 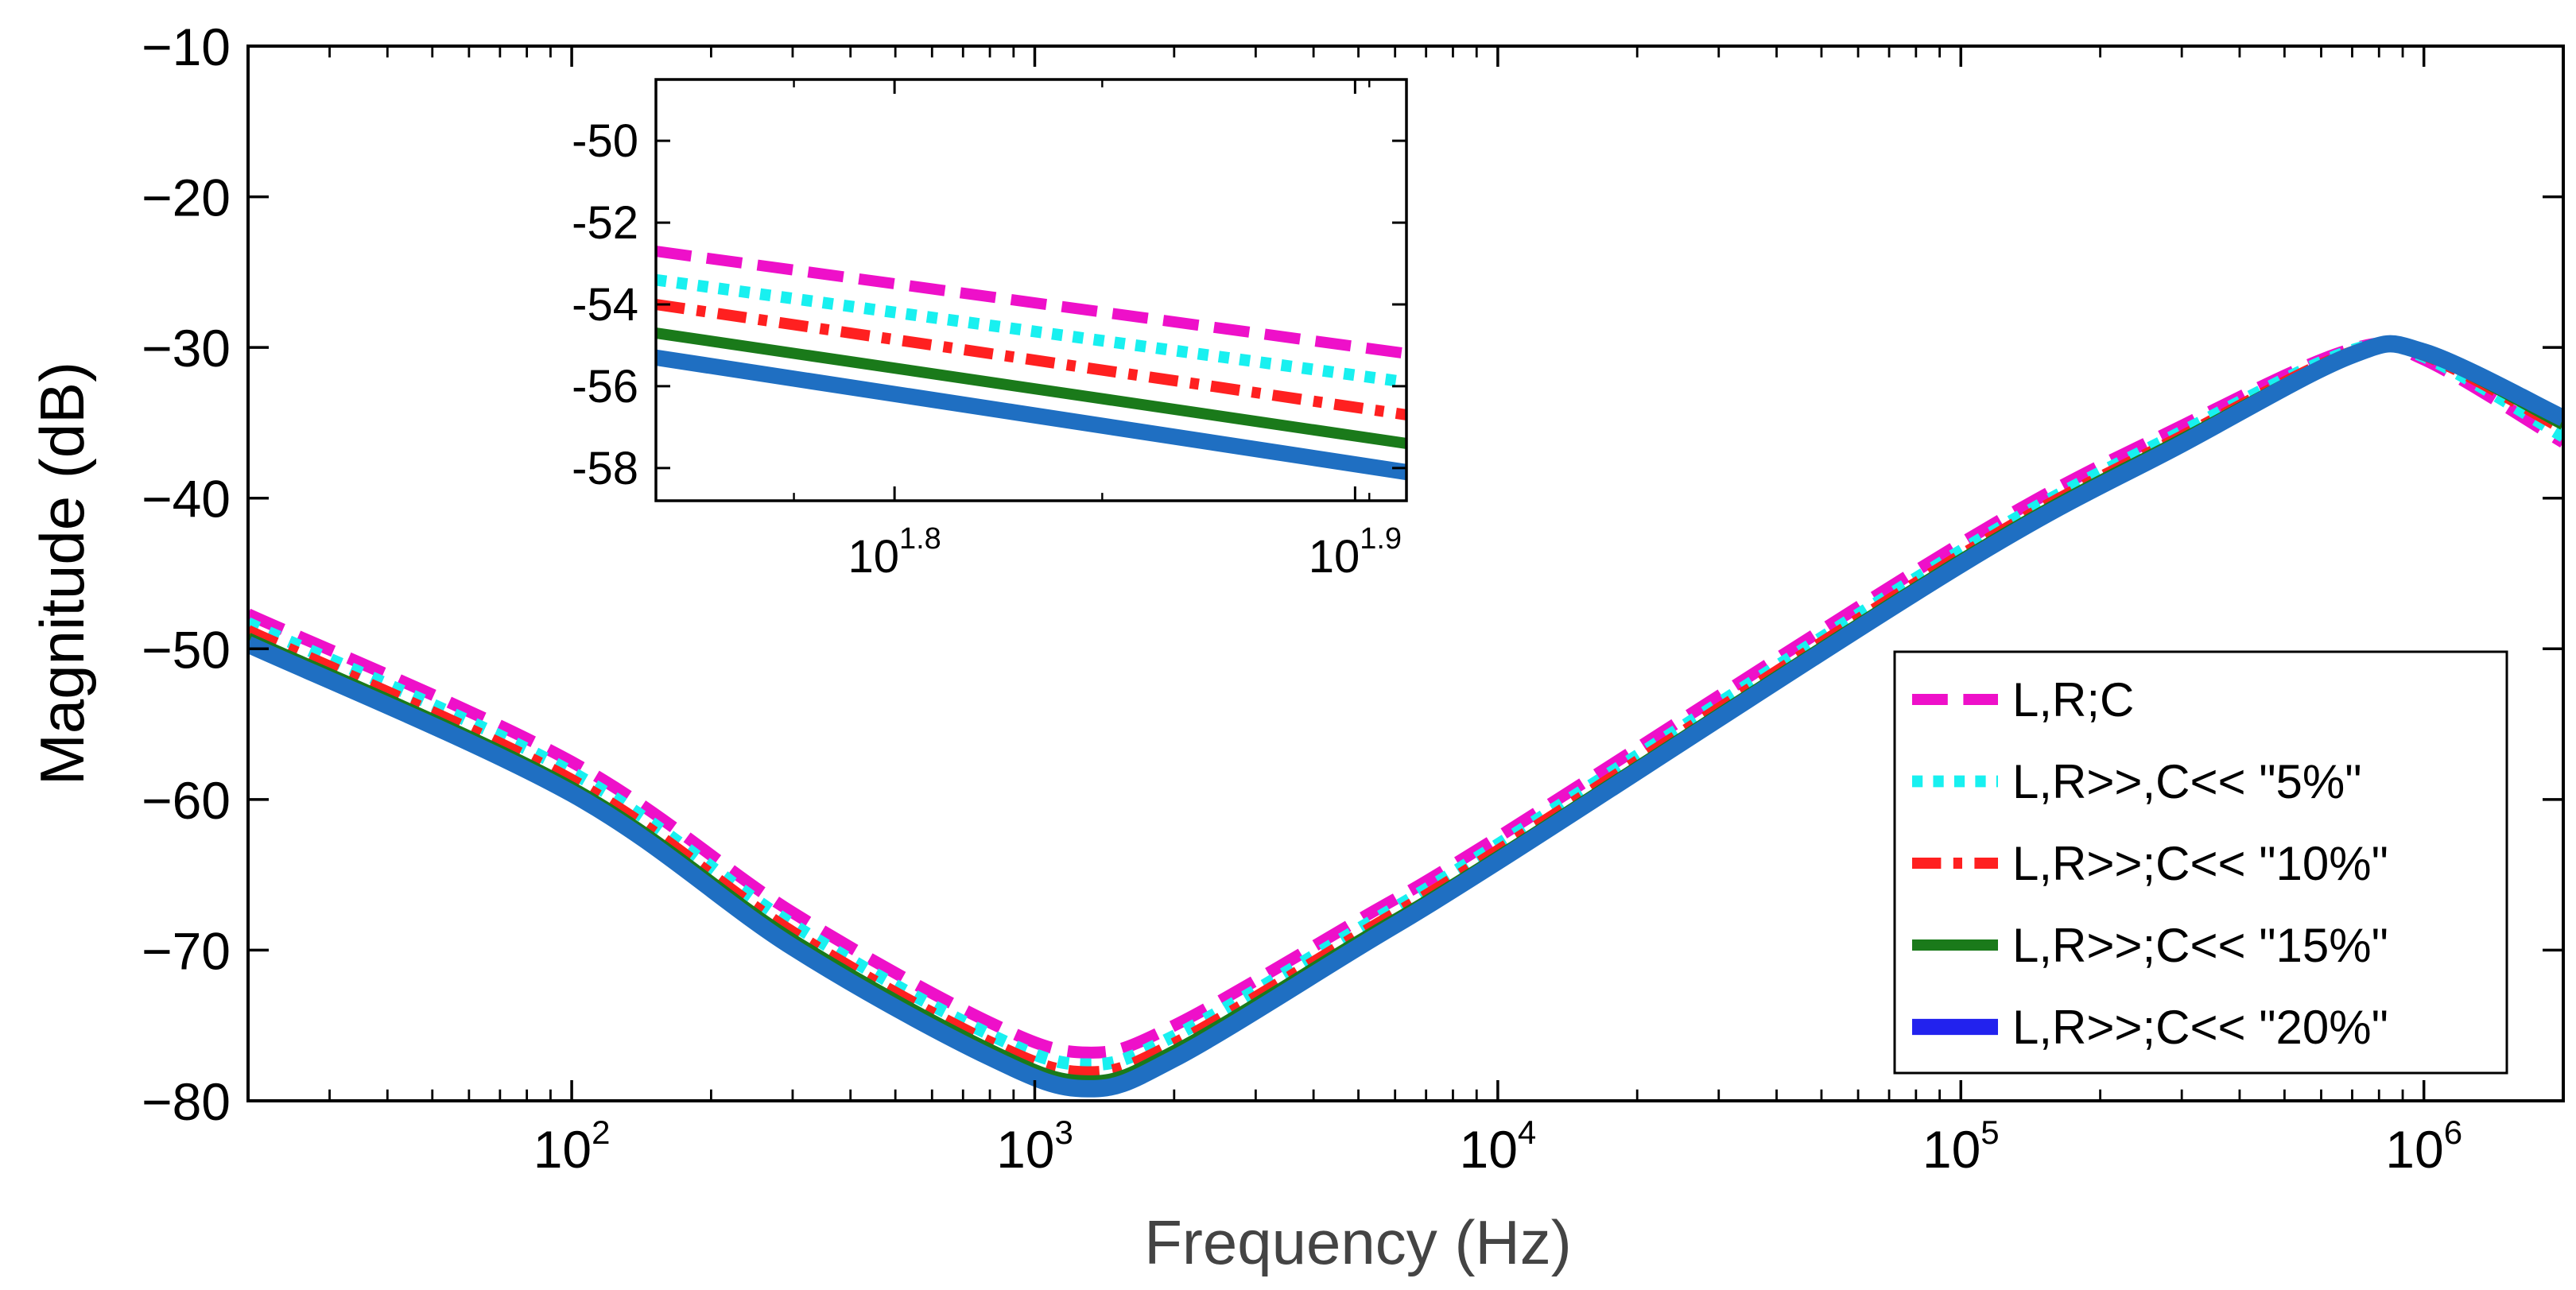 I want to click on legend-label-2: L,R>>,C<< "5%", so click(x=2187, y=781).